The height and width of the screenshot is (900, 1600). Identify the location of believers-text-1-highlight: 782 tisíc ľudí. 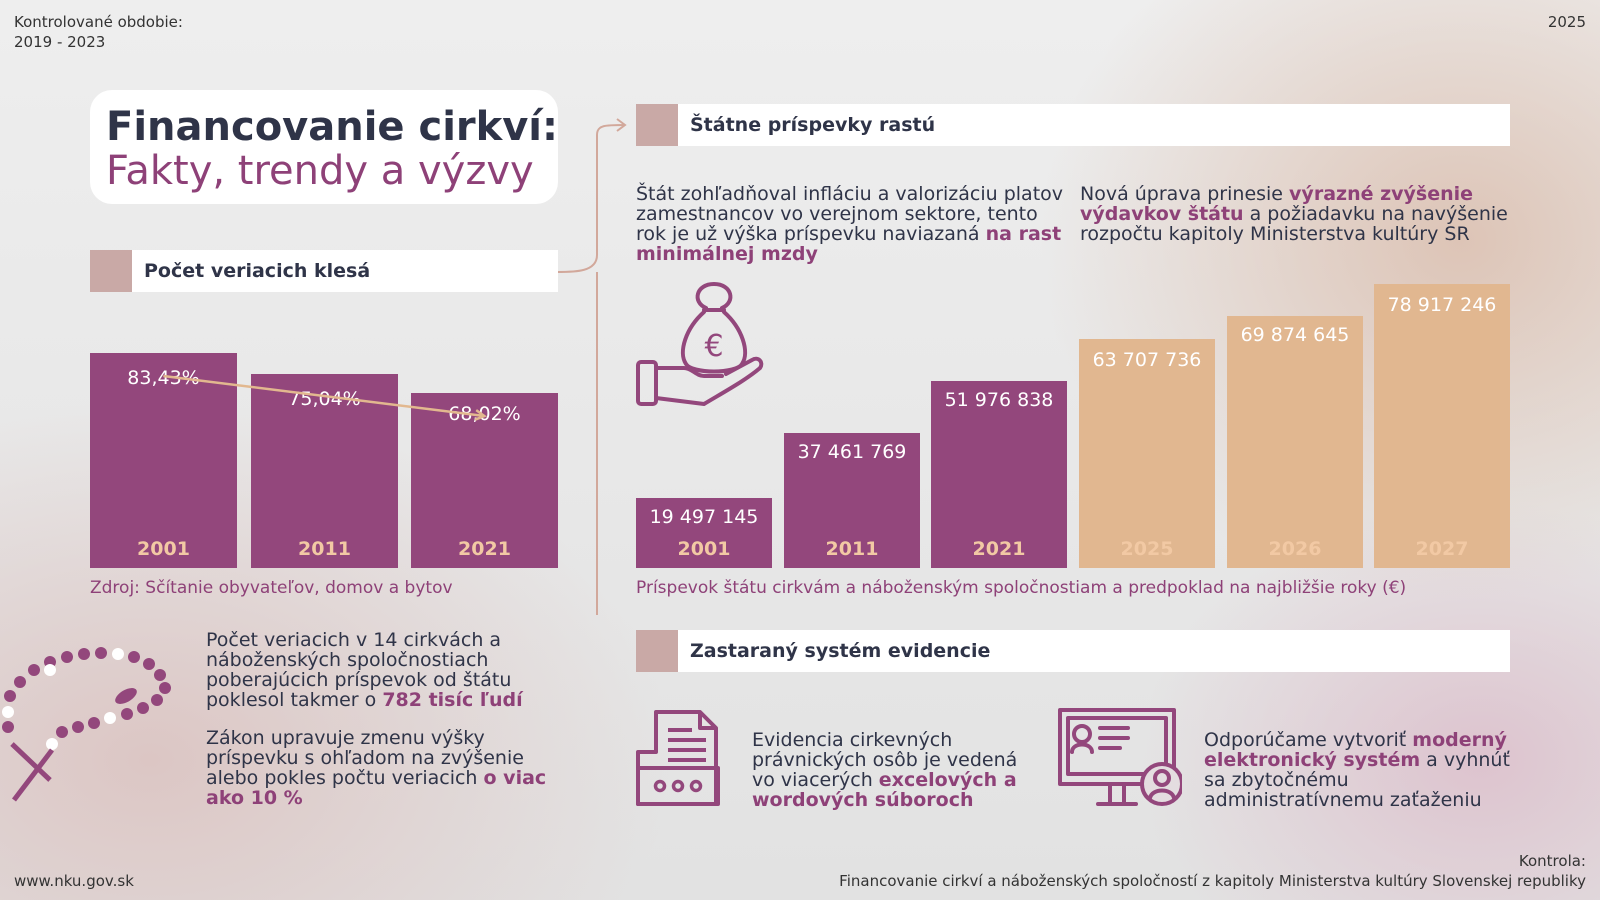
(452, 700).